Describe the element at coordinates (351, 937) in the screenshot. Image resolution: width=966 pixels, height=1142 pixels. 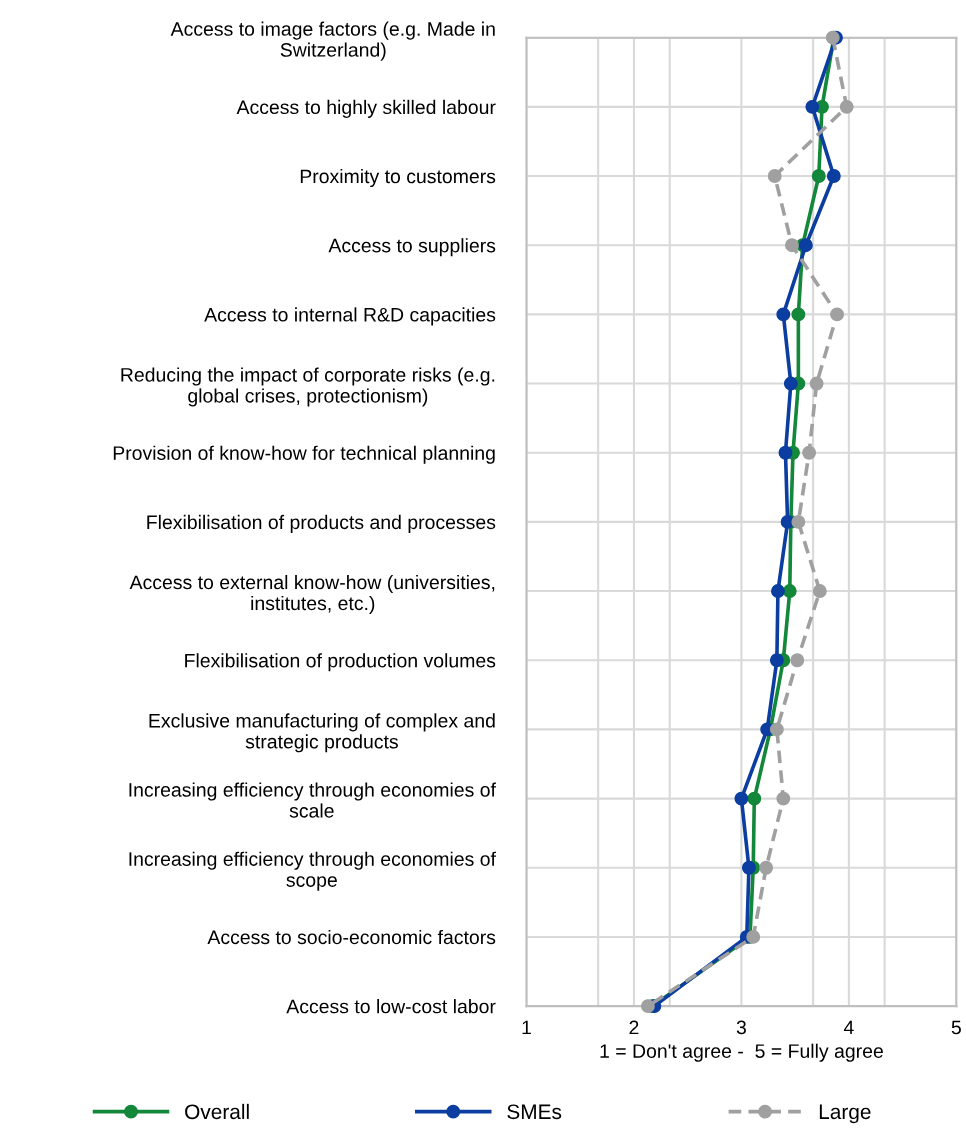
I see `y-tick-label: Access to socio-economic factors` at that location.